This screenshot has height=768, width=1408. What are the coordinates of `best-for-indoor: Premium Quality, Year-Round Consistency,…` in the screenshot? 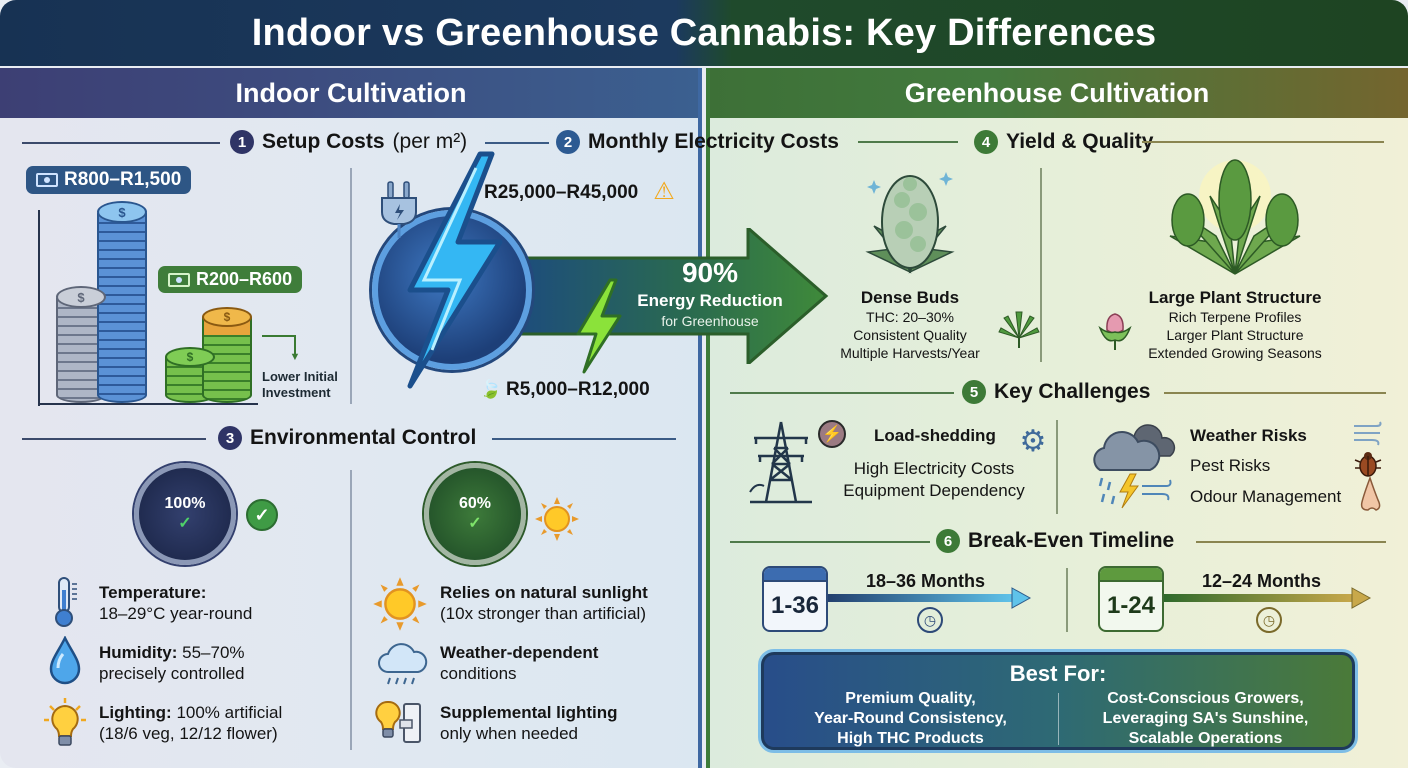 It's located at (910, 718).